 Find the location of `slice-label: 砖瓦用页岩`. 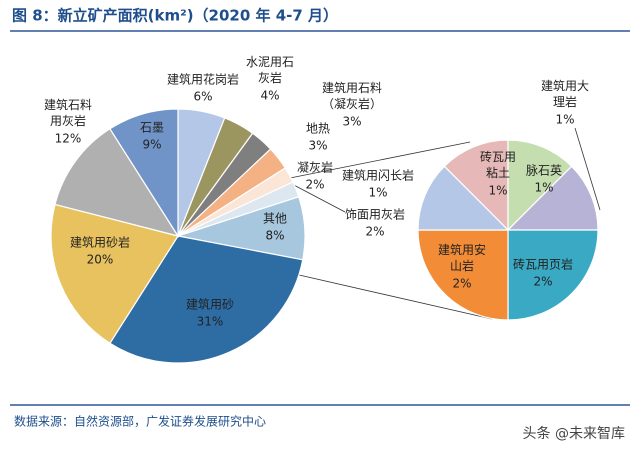

slice-label: 砖瓦用页岩 is located at coordinates (543, 264).